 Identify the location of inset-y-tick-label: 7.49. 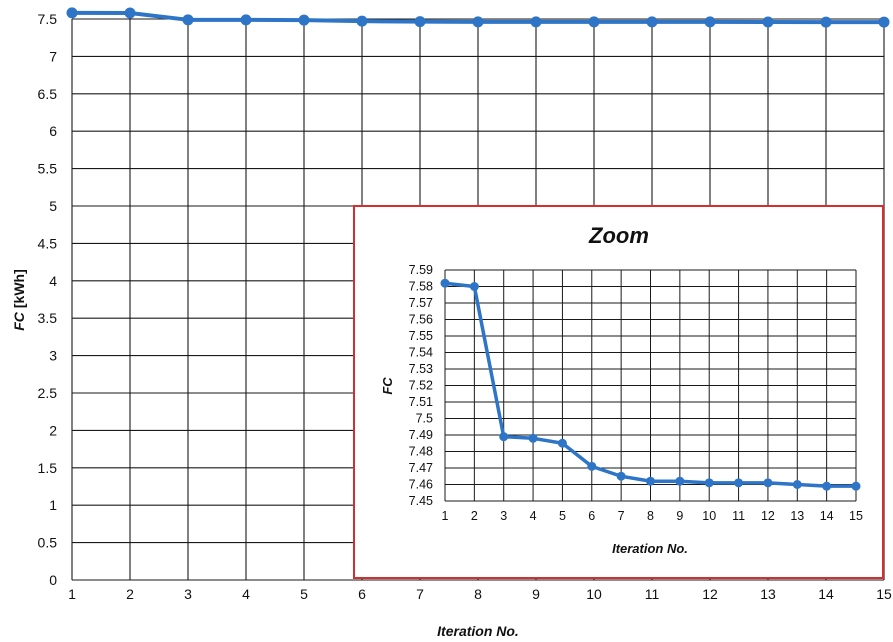
(421, 435).